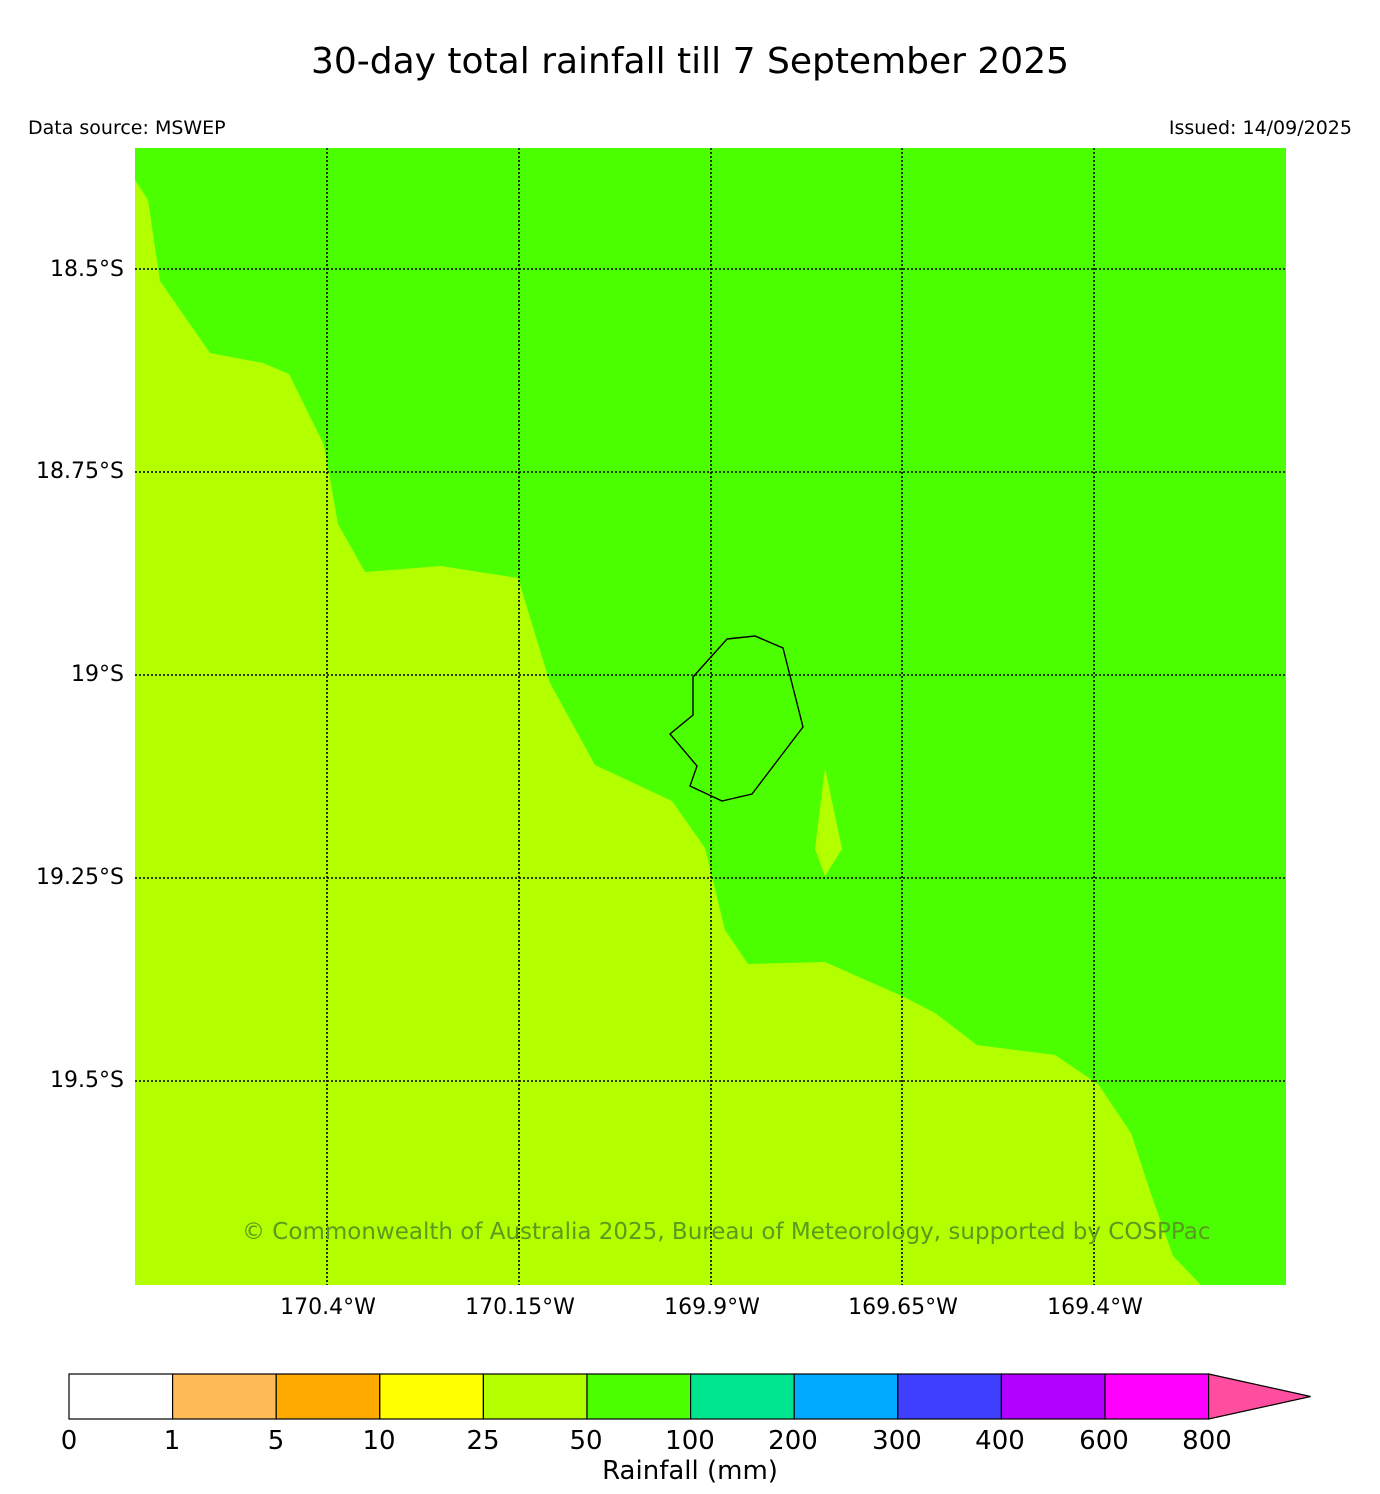  Describe the element at coordinates (1000, 1441) in the screenshot. I see `colorbar-tick-label: 400` at that location.